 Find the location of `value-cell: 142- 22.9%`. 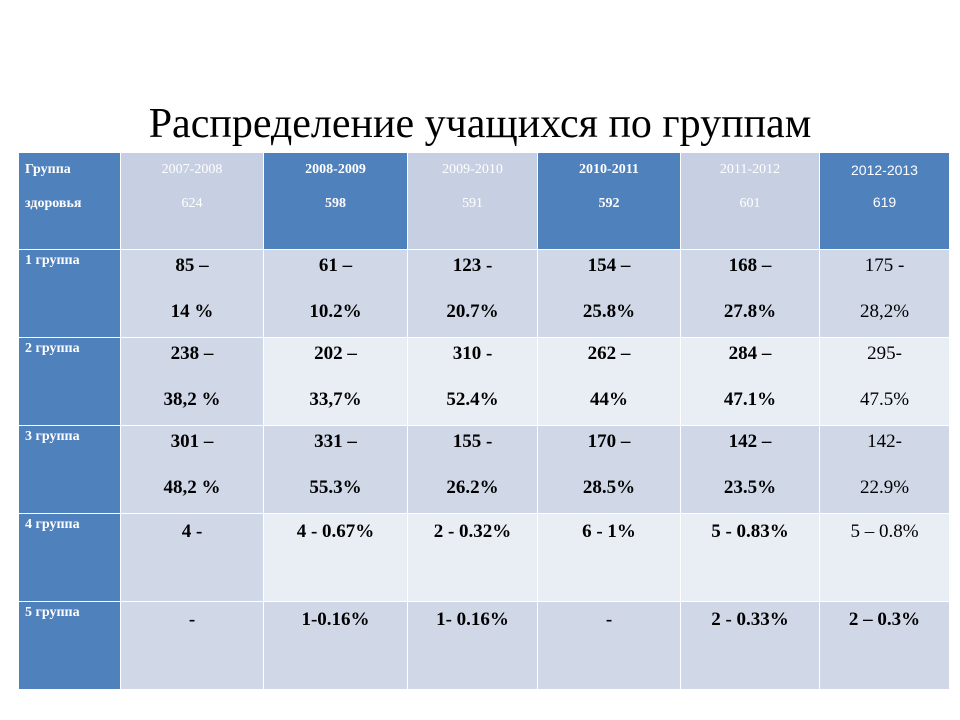

value-cell: 142- 22.9% is located at coordinates (884, 469).